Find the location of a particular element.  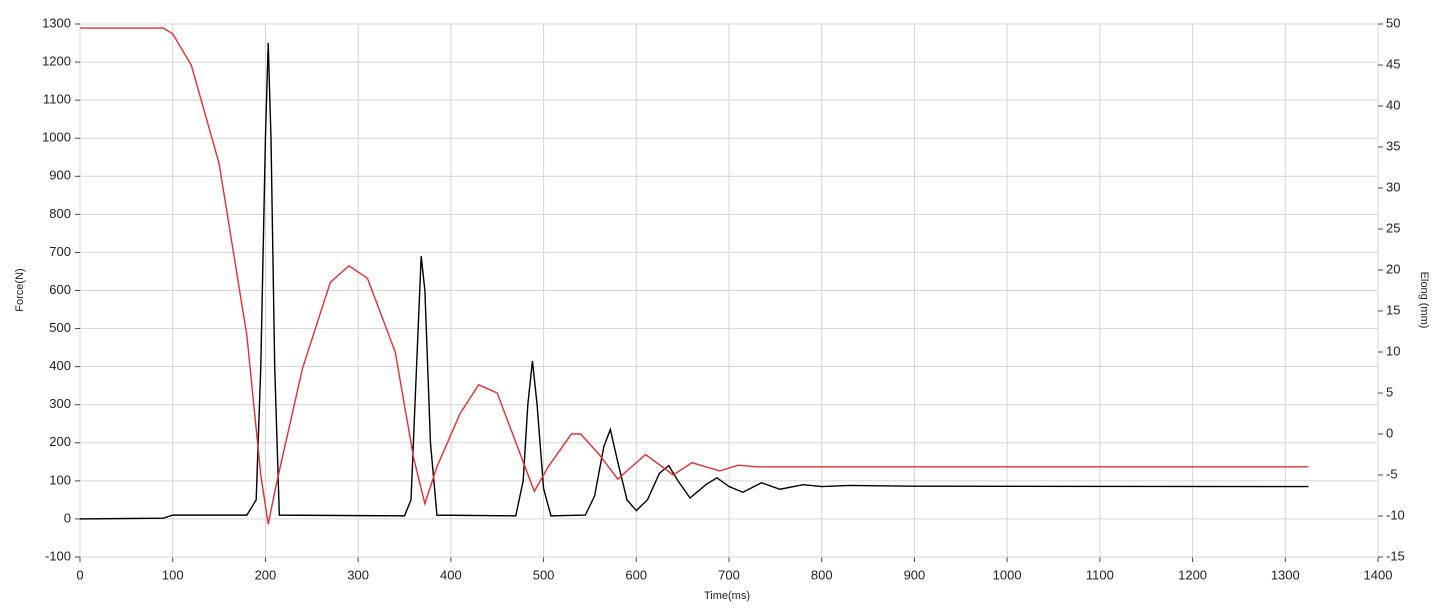

x-tick-label: 700 is located at coordinates (729, 574).